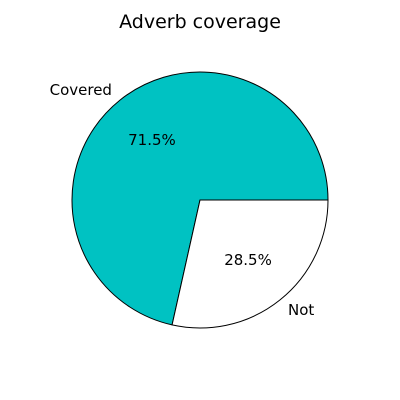 This screenshot has height=400, width=400. Describe the element at coordinates (301, 310) in the screenshot. I see `slice-label-not: Not` at that location.